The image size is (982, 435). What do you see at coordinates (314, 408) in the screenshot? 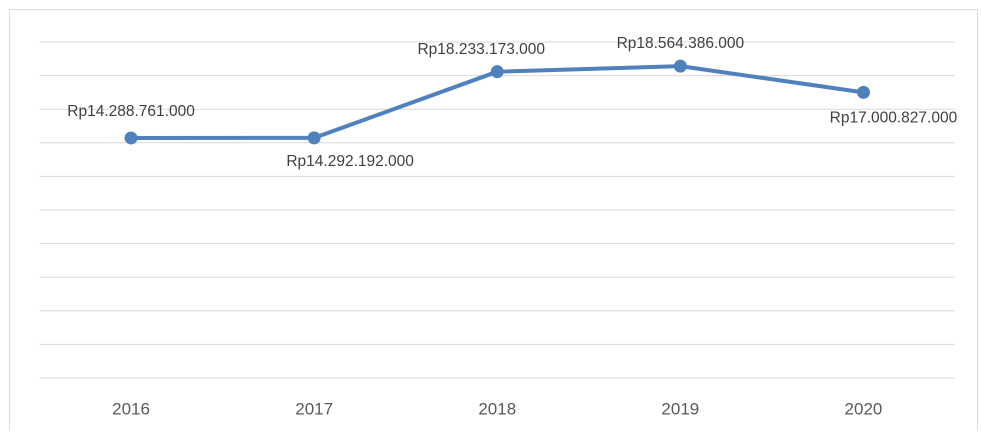
I see `x-tick-label: 2017` at bounding box center [314, 408].